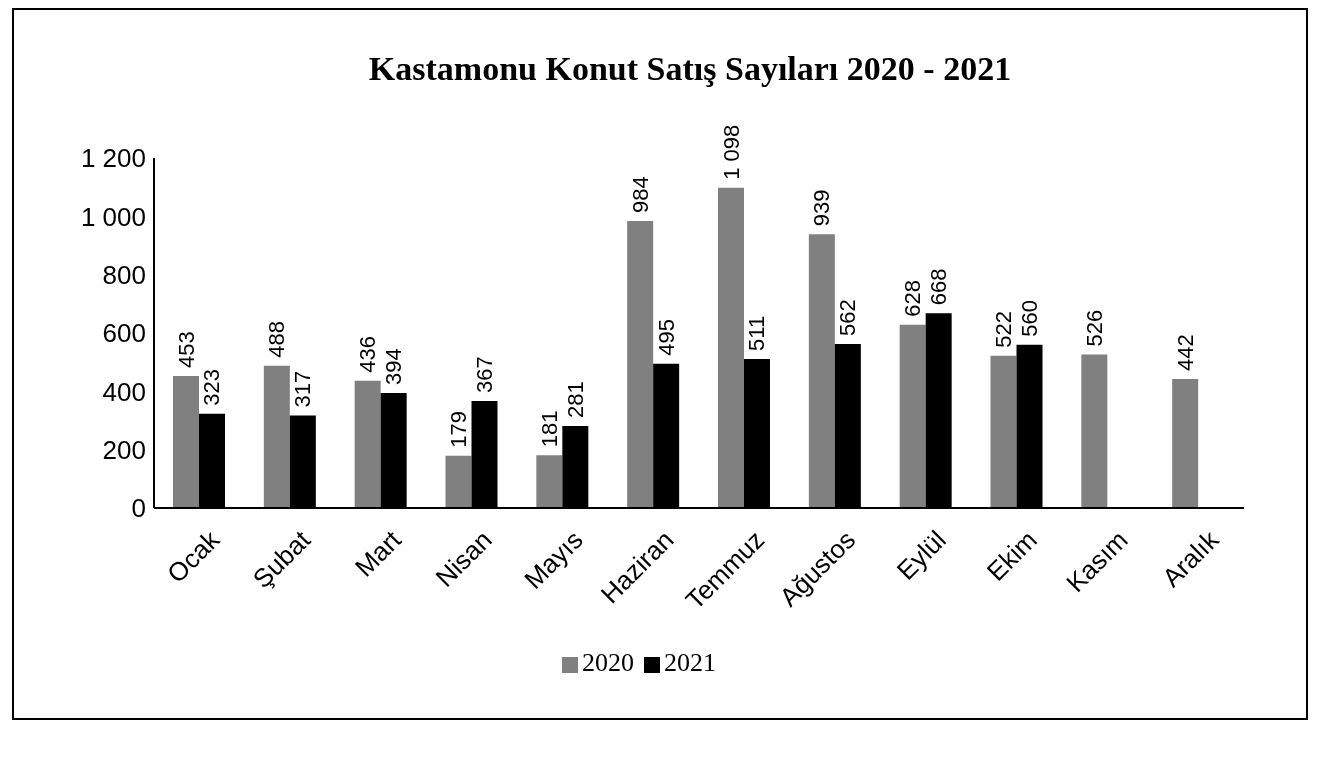  Describe the element at coordinates (939, 287) in the screenshot. I see `data-label: 668` at that location.